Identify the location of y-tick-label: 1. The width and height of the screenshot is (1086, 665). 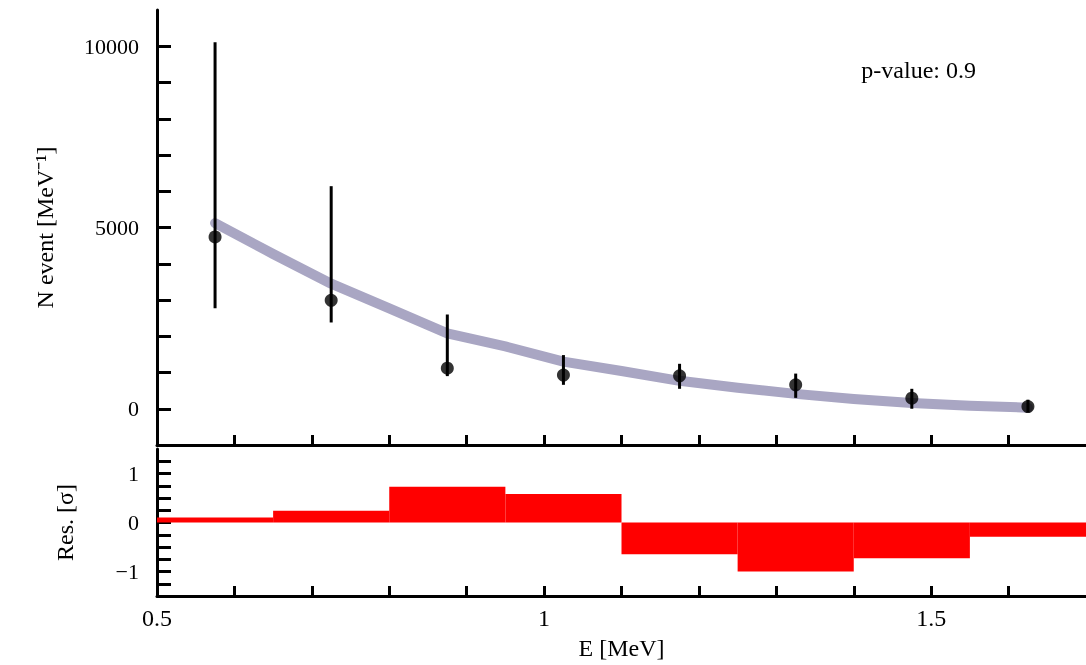
(133, 473).